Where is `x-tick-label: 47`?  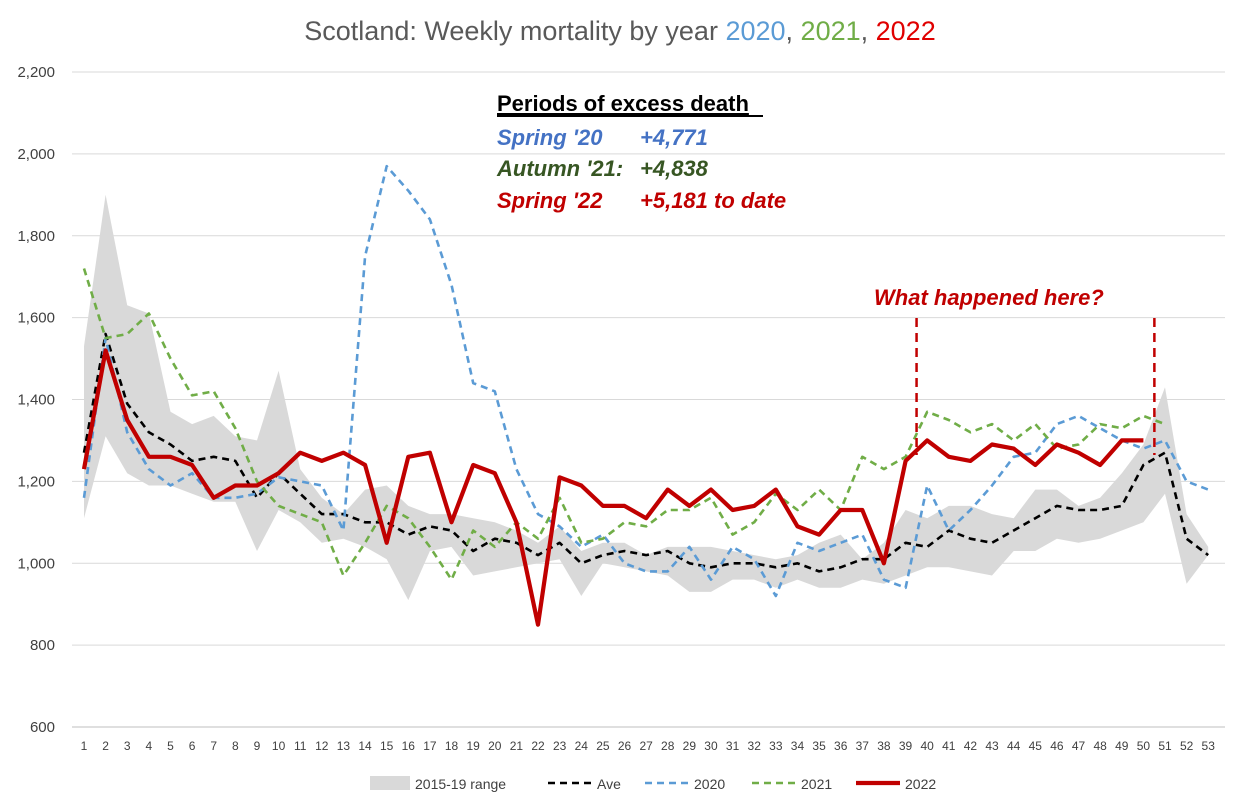
x-tick-label: 47 is located at coordinates (1079, 746).